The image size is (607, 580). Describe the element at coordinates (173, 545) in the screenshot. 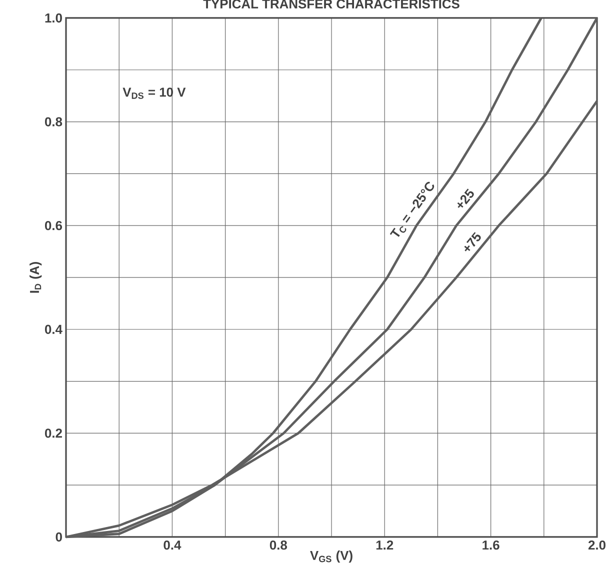

I see `x-tick-label: 0.4` at that location.